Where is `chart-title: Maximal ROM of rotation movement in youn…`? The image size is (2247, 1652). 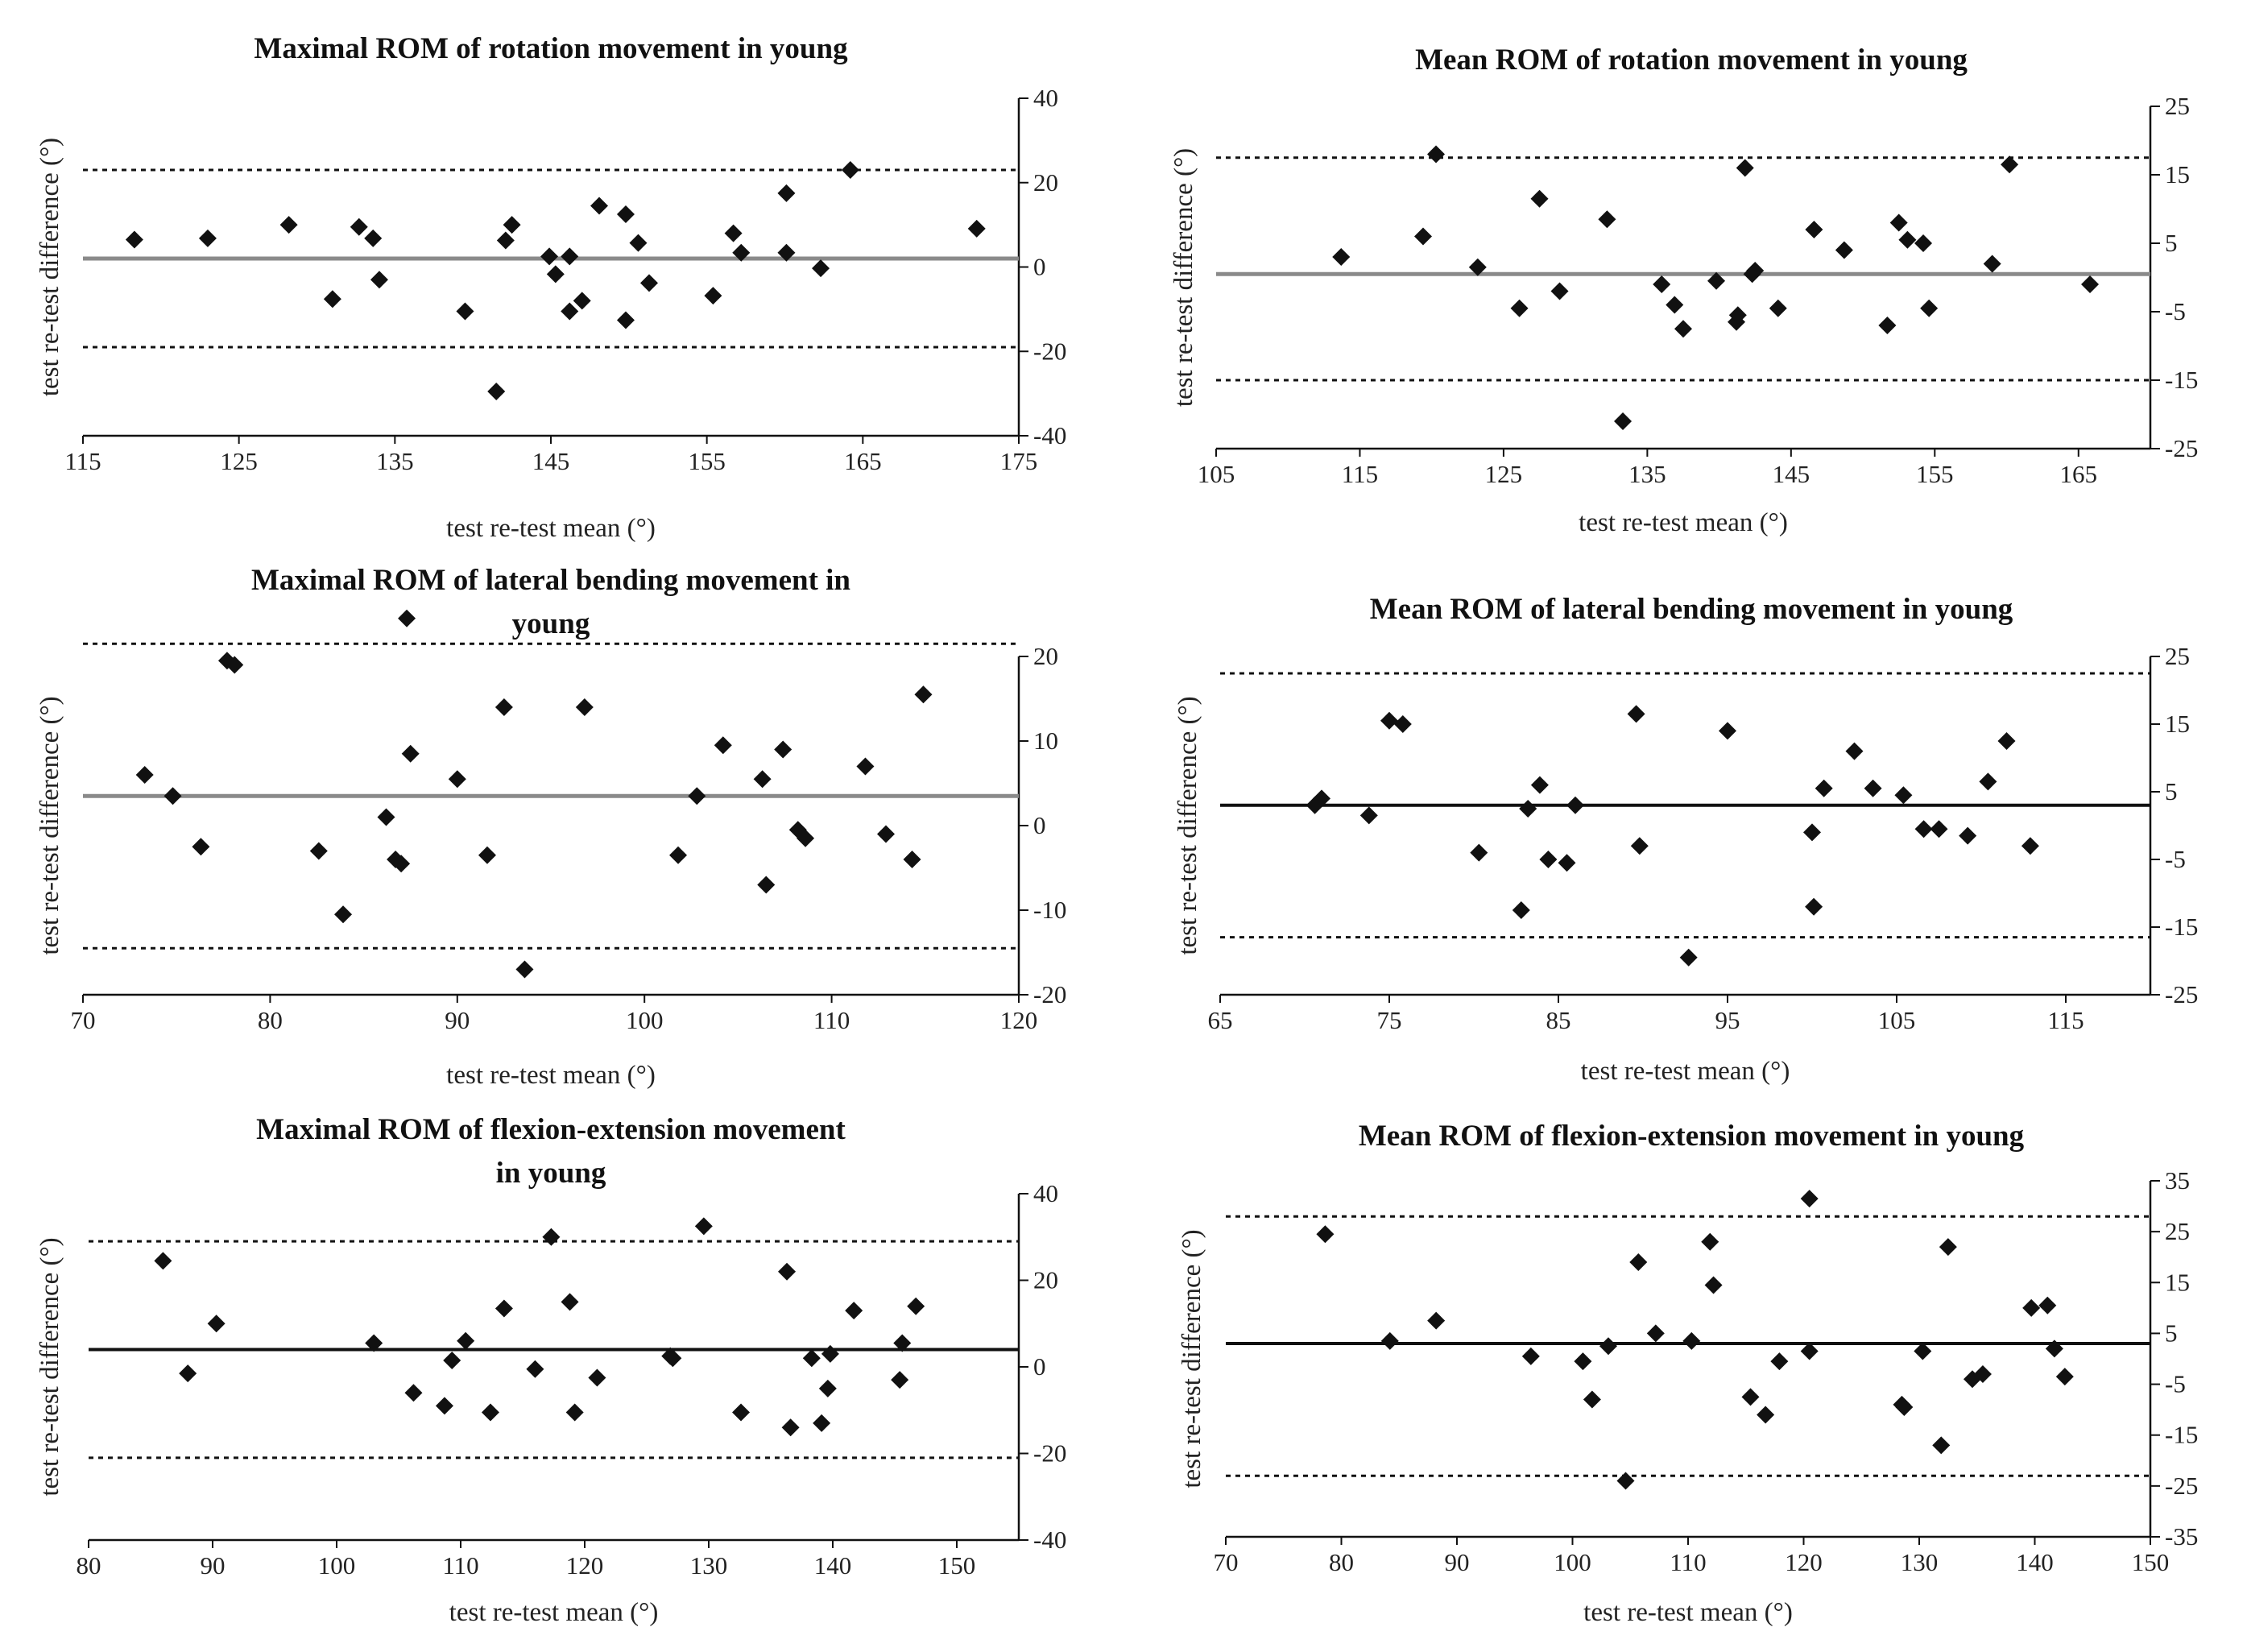 chart-title: Maximal ROM of rotation movement in youn… is located at coordinates (551, 48).